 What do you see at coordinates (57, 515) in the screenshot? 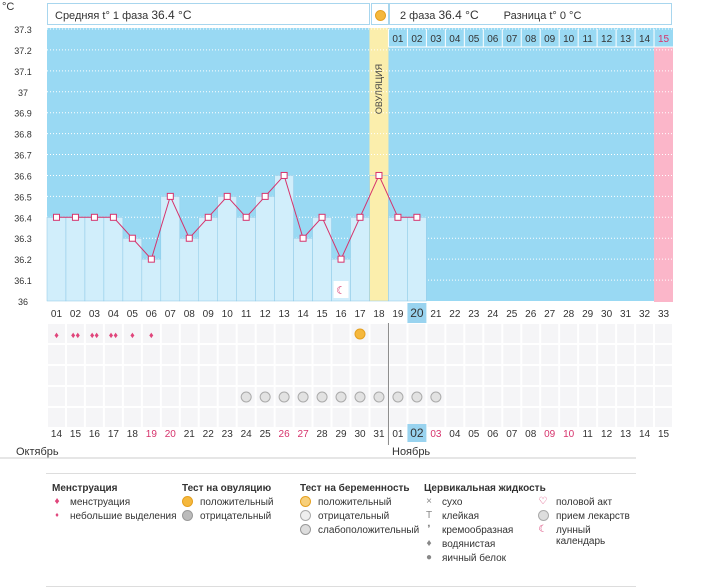
I see `spotting-drop-icon: ♦` at bounding box center [57, 515].